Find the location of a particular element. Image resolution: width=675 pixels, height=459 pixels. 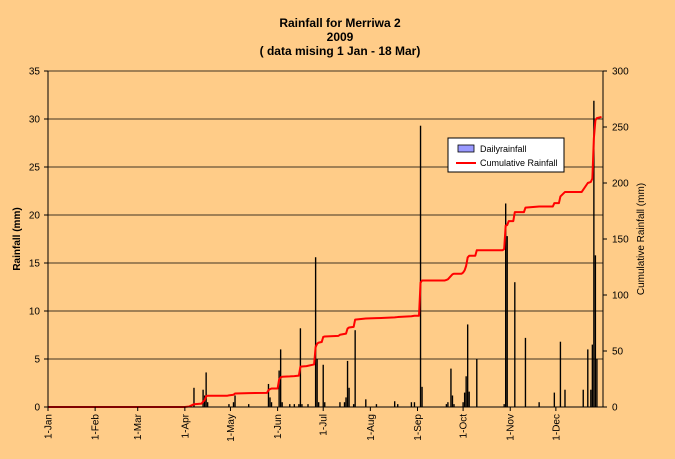

y-axis-label: Rainfall (mm) is located at coordinates (17, 238).